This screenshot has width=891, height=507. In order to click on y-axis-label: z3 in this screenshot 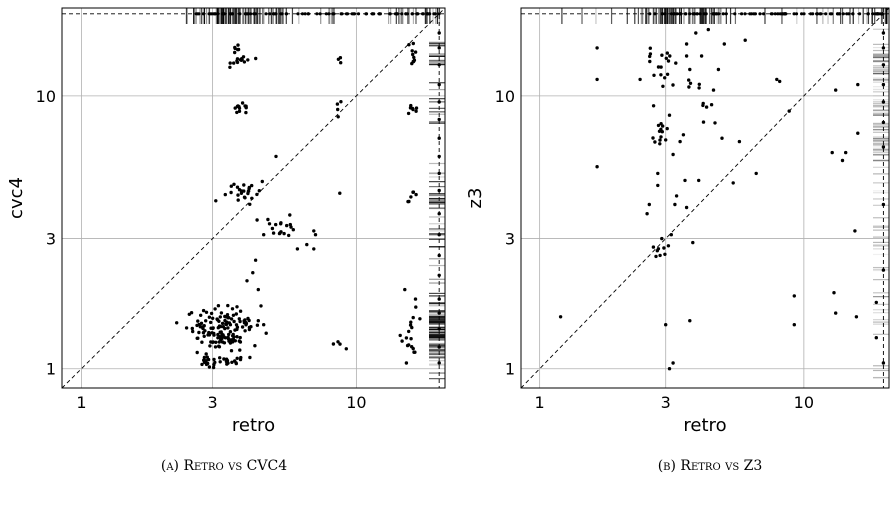, I will do `click(475, 198)`.